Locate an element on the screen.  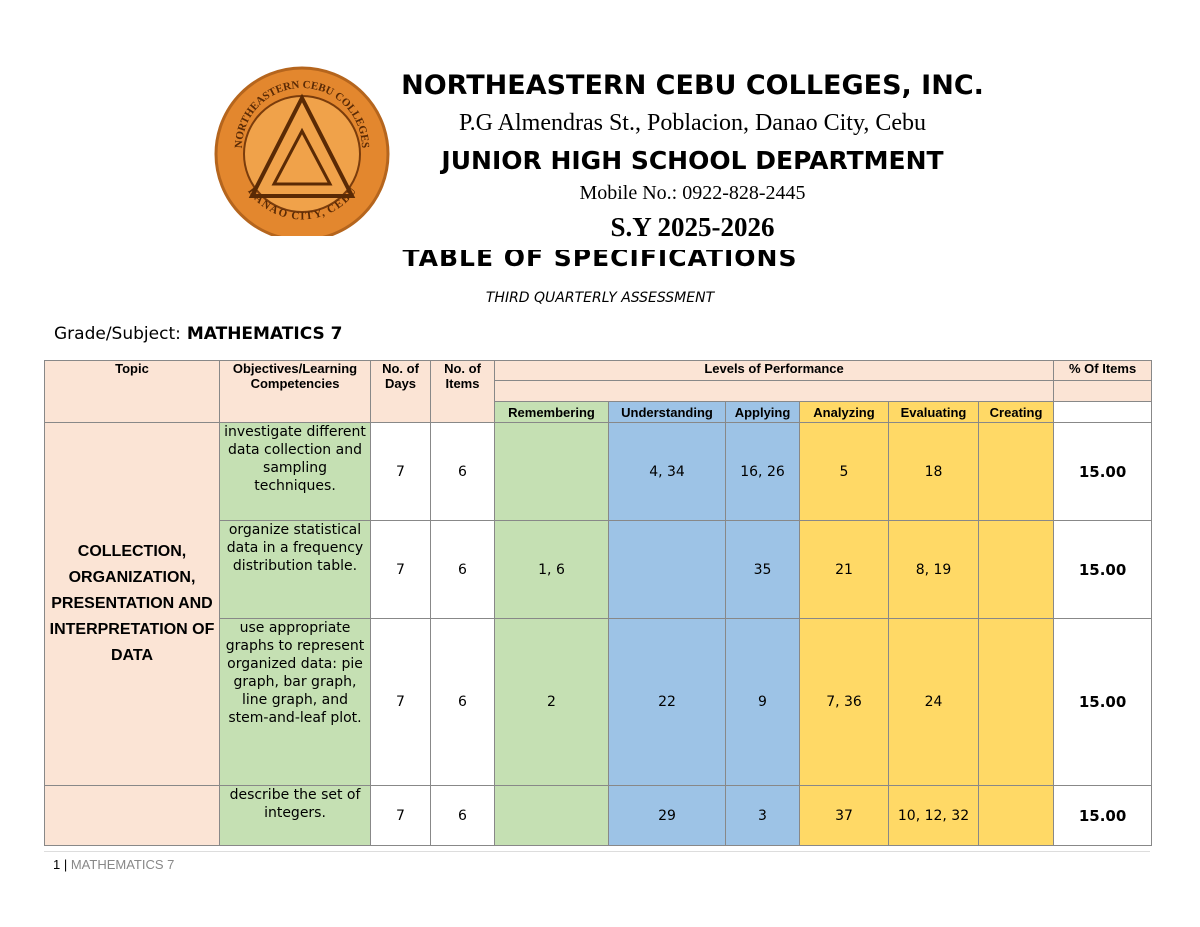
footer: 1 | MATHEMATICS 7 is located at coordinates (114, 864).